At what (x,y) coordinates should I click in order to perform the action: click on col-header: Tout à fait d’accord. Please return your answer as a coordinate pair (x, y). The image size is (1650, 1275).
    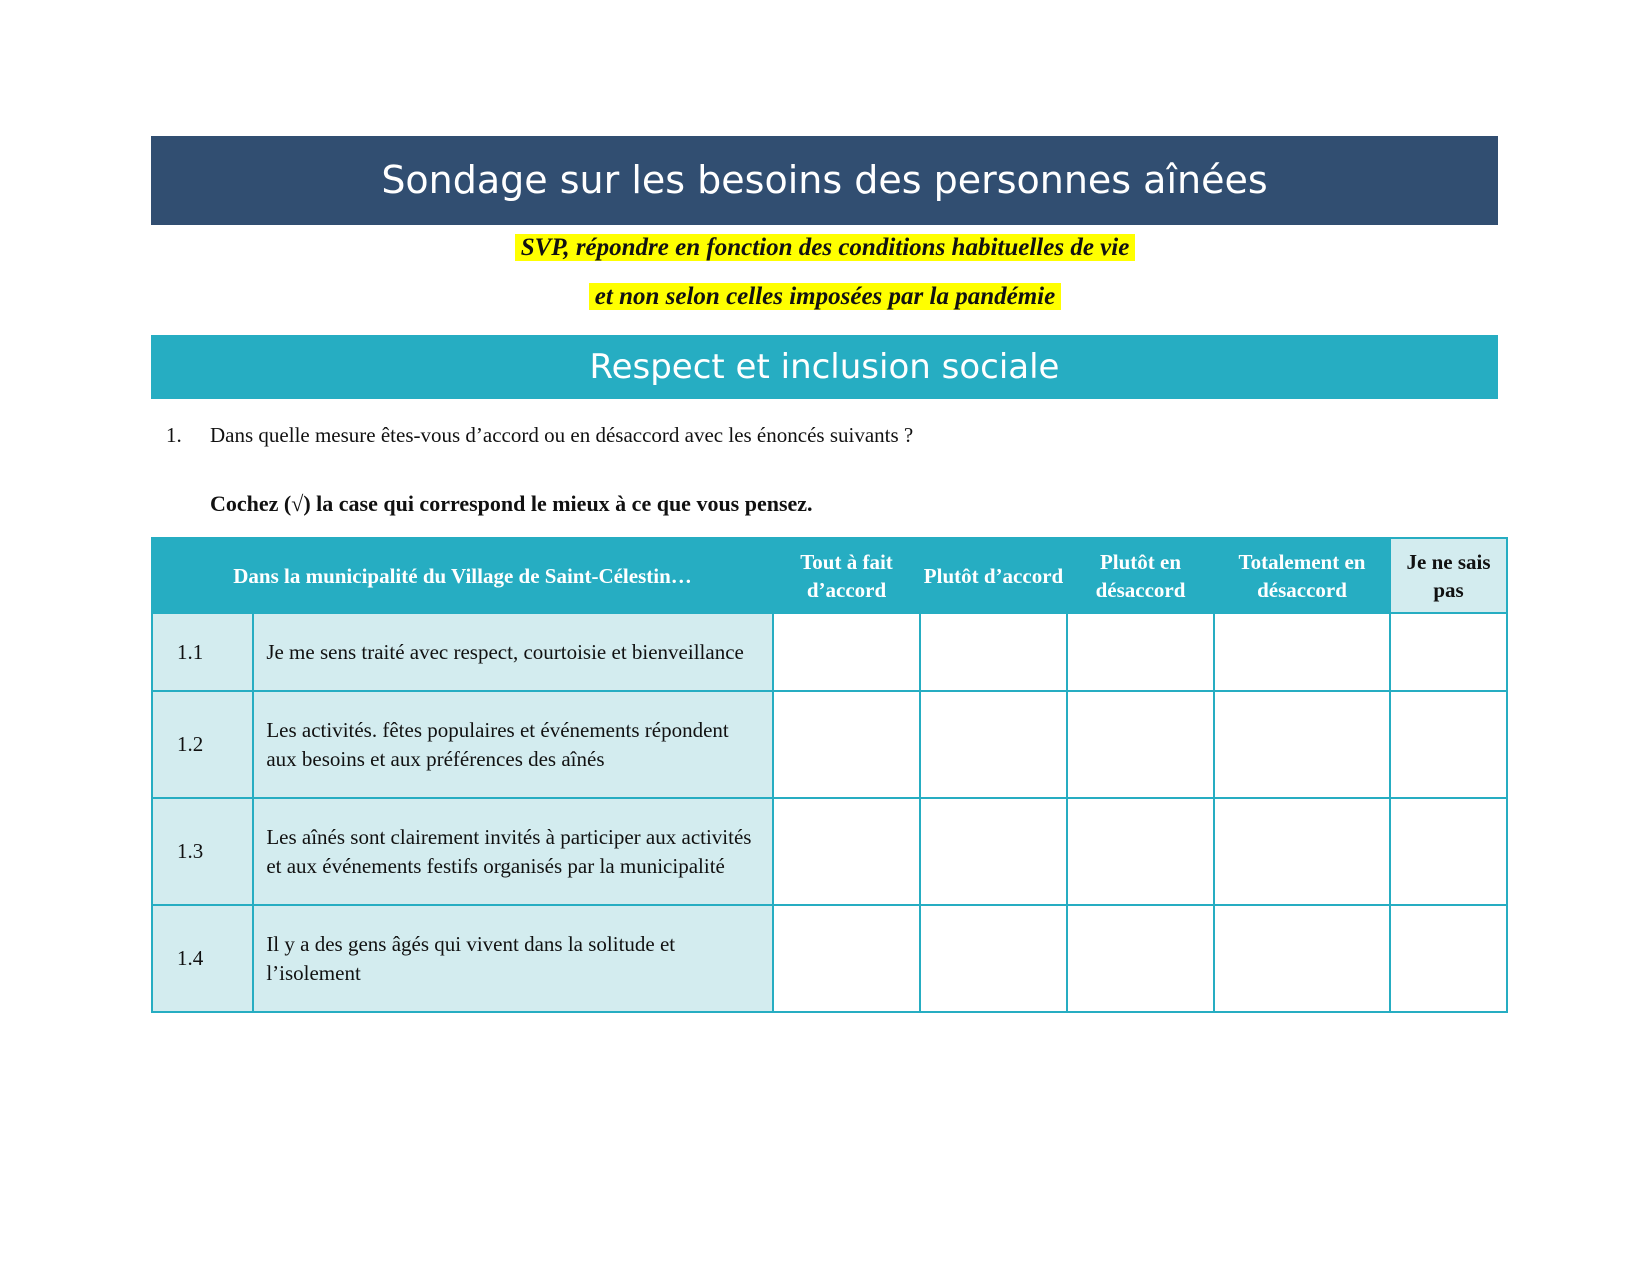
    Looking at the image, I should click on (846, 575).